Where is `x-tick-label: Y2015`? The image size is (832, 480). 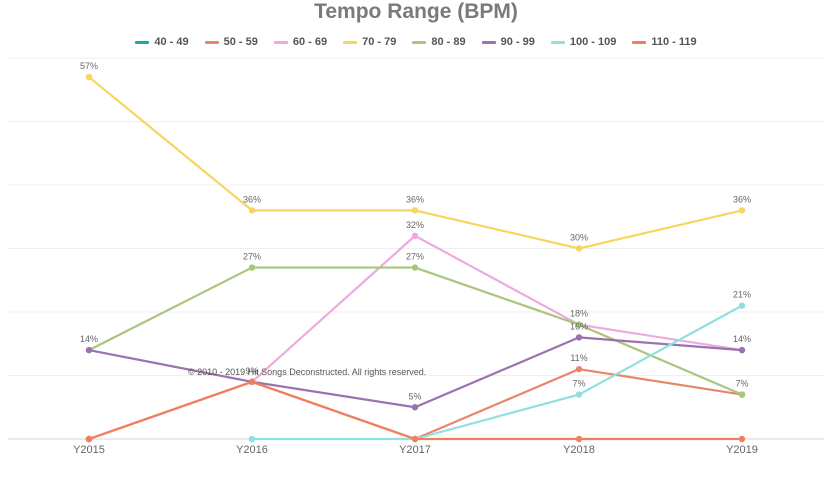 x-tick-label: Y2015 is located at coordinates (89, 450).